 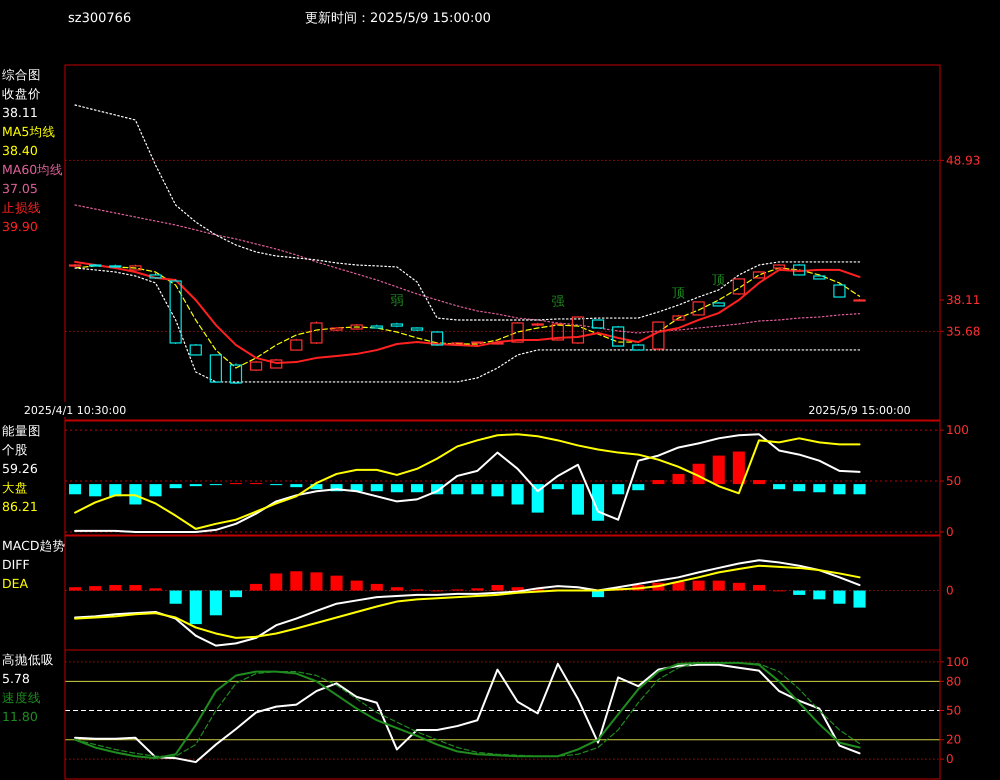 I want to click on legend-title: 综合图, so click(x=21, y=74).